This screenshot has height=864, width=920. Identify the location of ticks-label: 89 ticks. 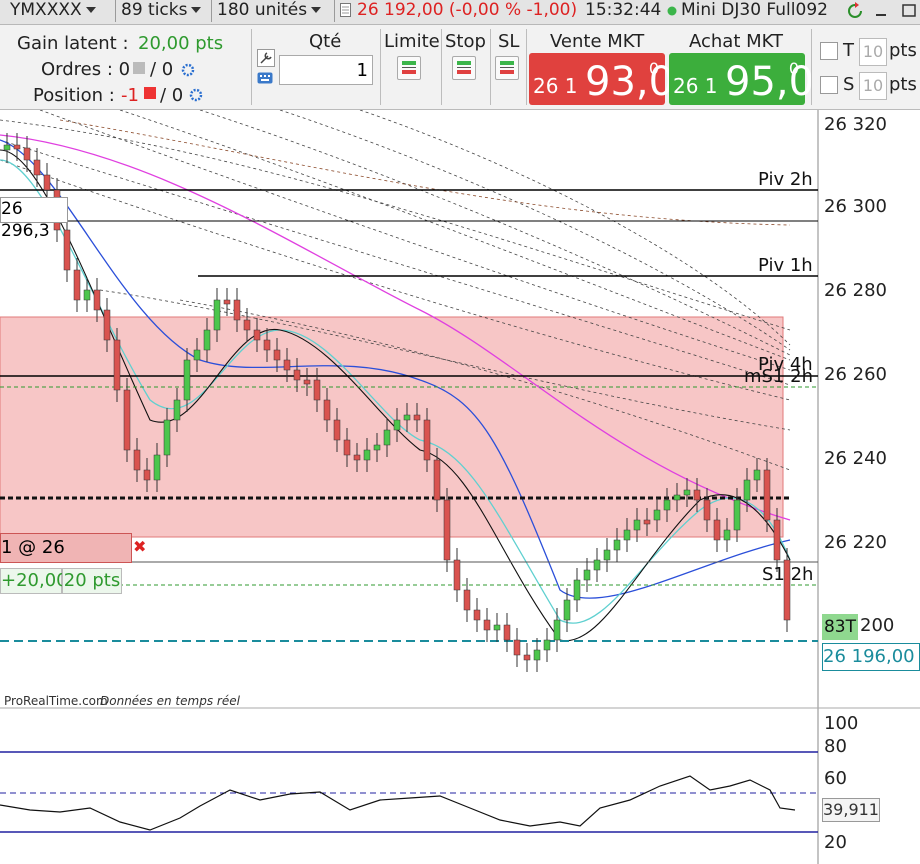
(154, 10).